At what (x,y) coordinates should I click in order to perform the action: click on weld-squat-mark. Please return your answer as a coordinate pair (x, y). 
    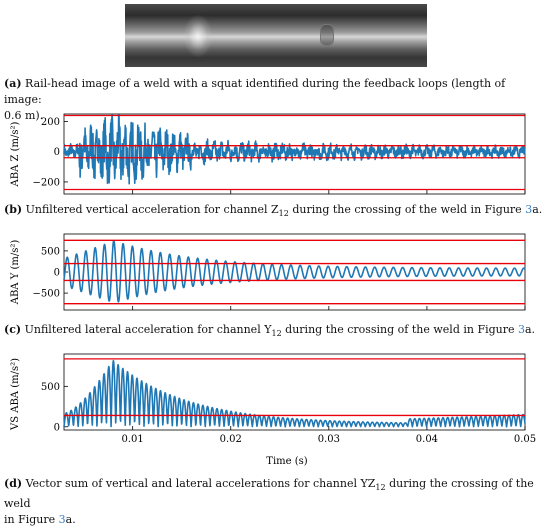
    Looking at the image, I should click on (198, 36).